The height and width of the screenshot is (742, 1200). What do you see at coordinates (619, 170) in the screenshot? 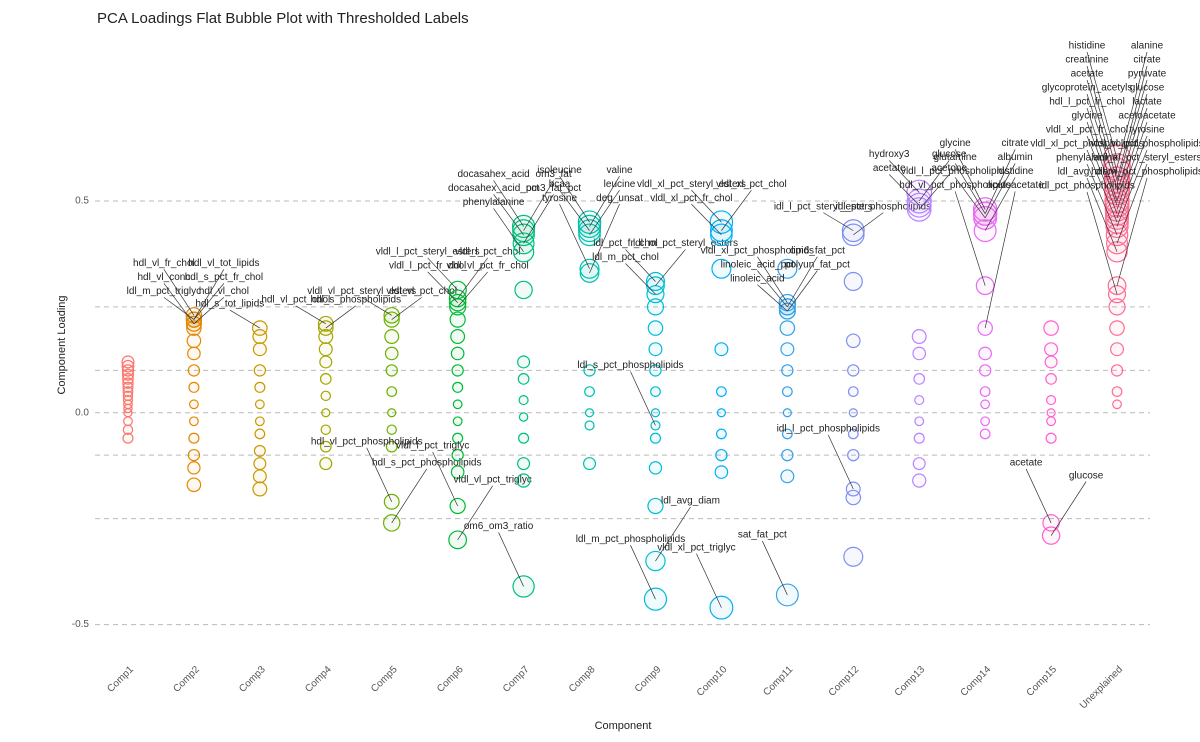
I see `point-label: valine` at bounding box center [619, 170].